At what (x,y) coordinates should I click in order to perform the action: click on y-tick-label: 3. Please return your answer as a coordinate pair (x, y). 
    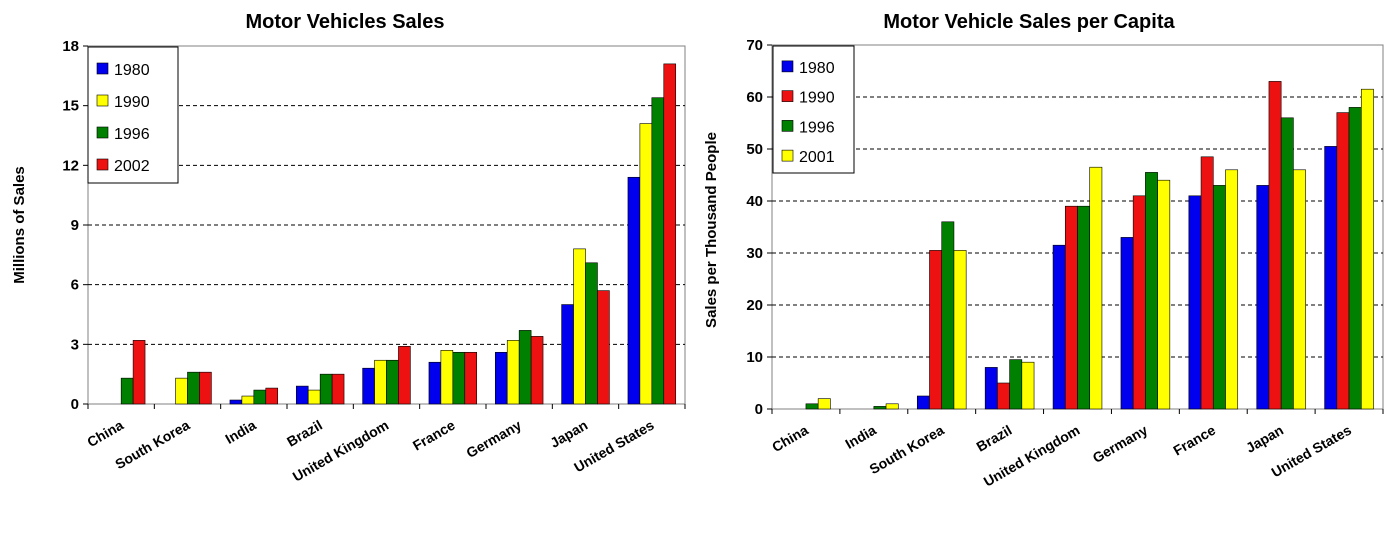
    Looking at the image, I should click on (75, 344).